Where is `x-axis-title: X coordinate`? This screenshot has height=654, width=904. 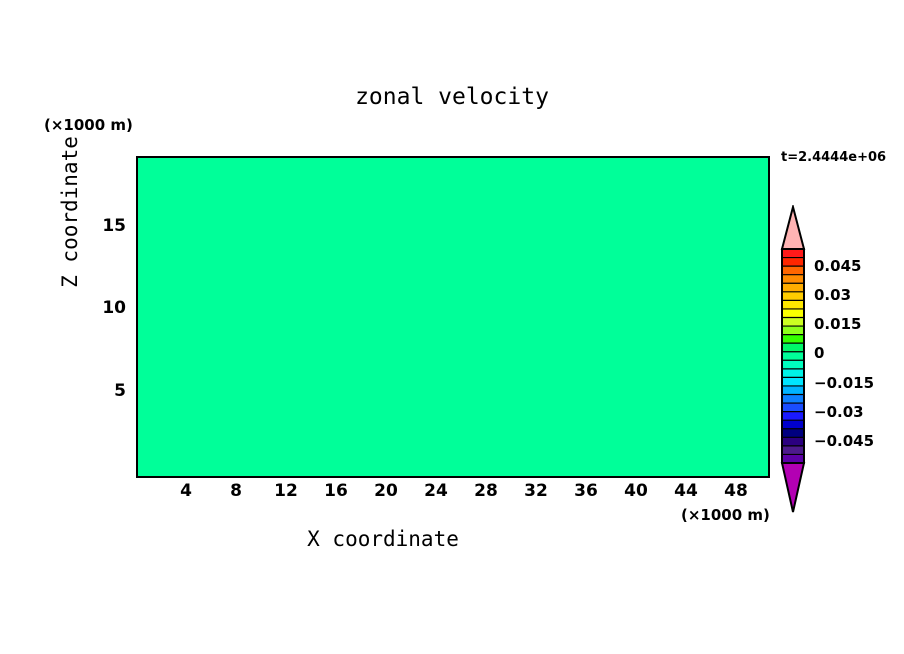 x-axis-title: X coordinate is located at coordinates (383, 539).